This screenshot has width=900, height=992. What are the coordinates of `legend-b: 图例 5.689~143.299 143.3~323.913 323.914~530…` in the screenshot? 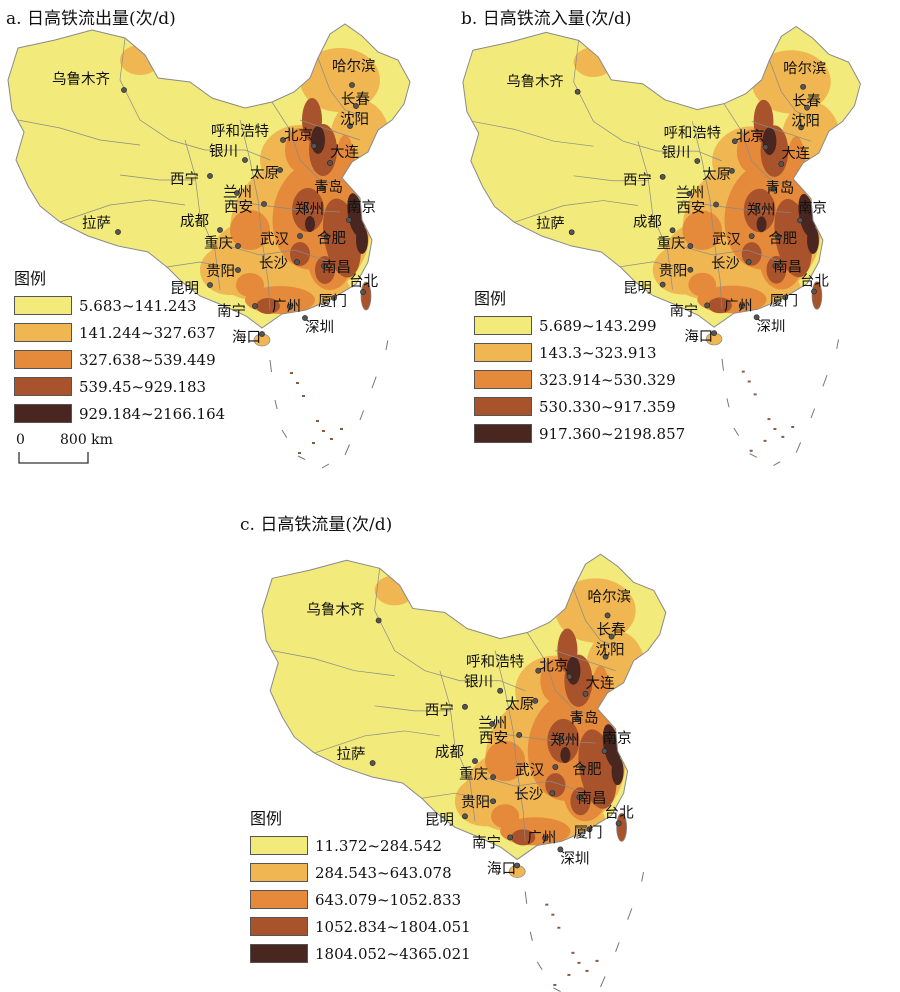 It's located at (579, 366).